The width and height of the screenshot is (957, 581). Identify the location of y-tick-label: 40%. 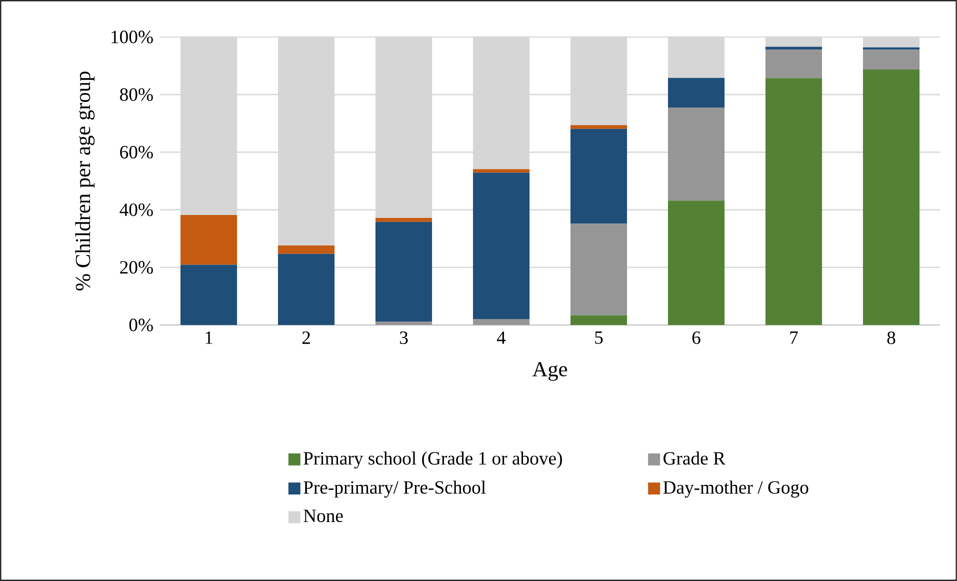
(136, 209).